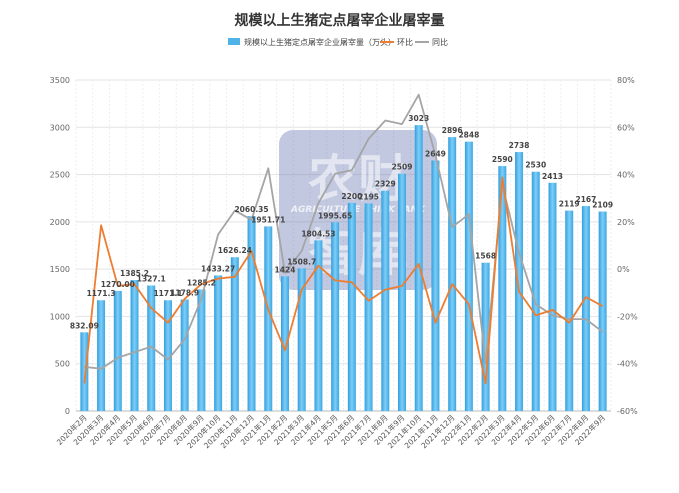 The image size is (679, 493). What do you see at coordinates (440, 42) in the screenshot?
I see `legend-yoy-label: 同比` at bounding box center [440, 42].